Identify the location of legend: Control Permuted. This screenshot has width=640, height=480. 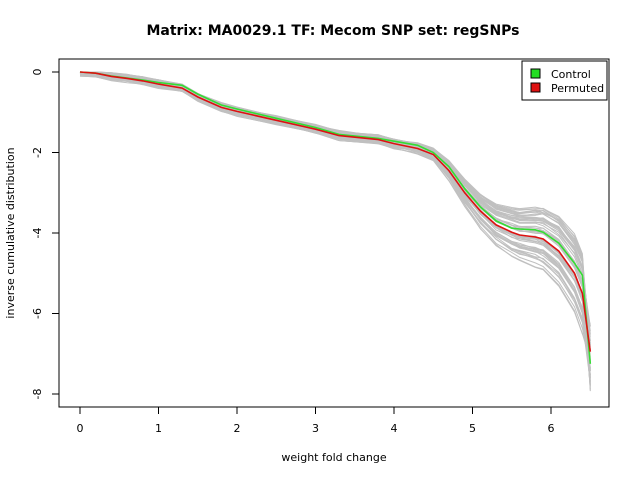
(564, 80).